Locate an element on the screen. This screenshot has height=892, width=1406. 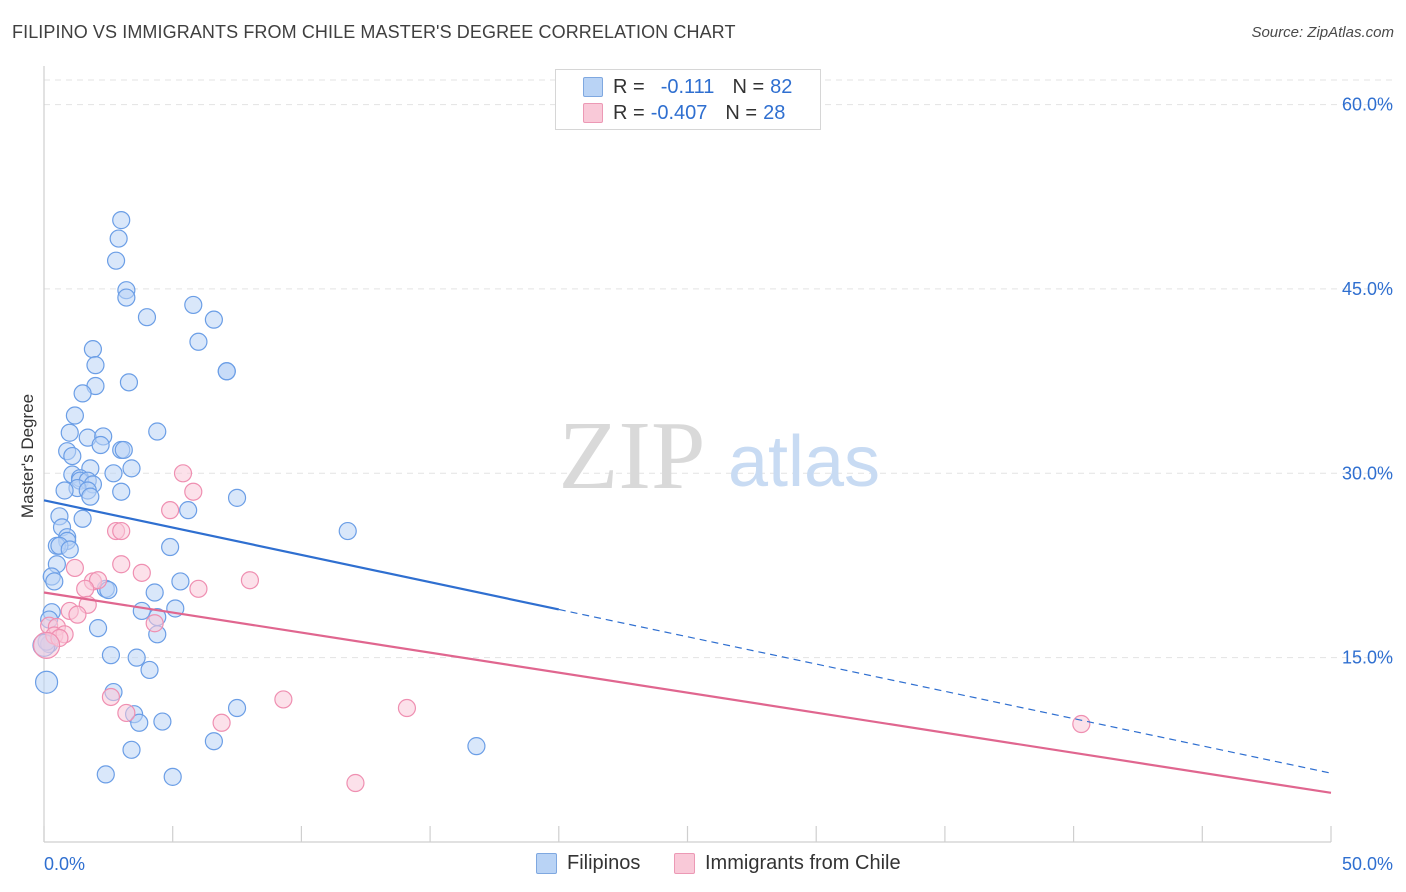
source-label: Source: ZipAtlas.com is located at coordinates (1322, 32).